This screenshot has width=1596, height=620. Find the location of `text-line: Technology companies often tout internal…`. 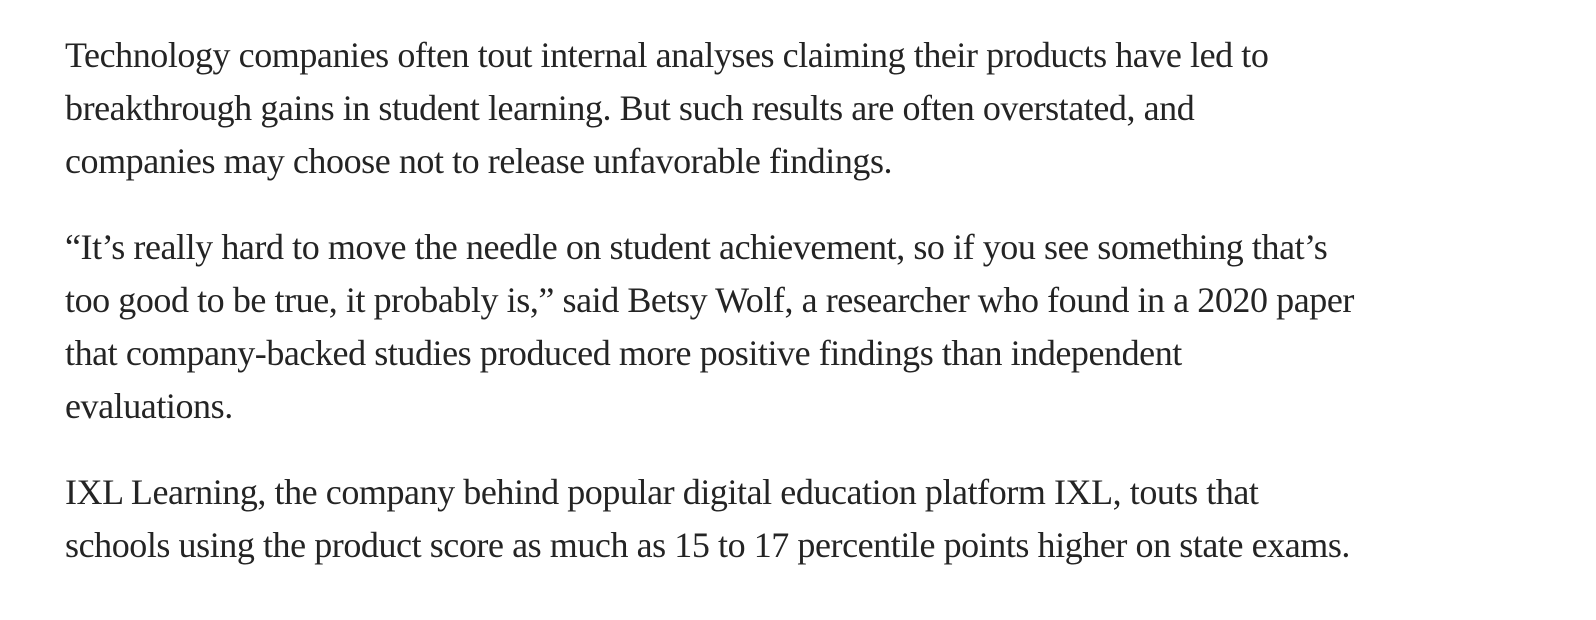

text-line: Technology companies often tout internal… is located at coordinates (667, 55).